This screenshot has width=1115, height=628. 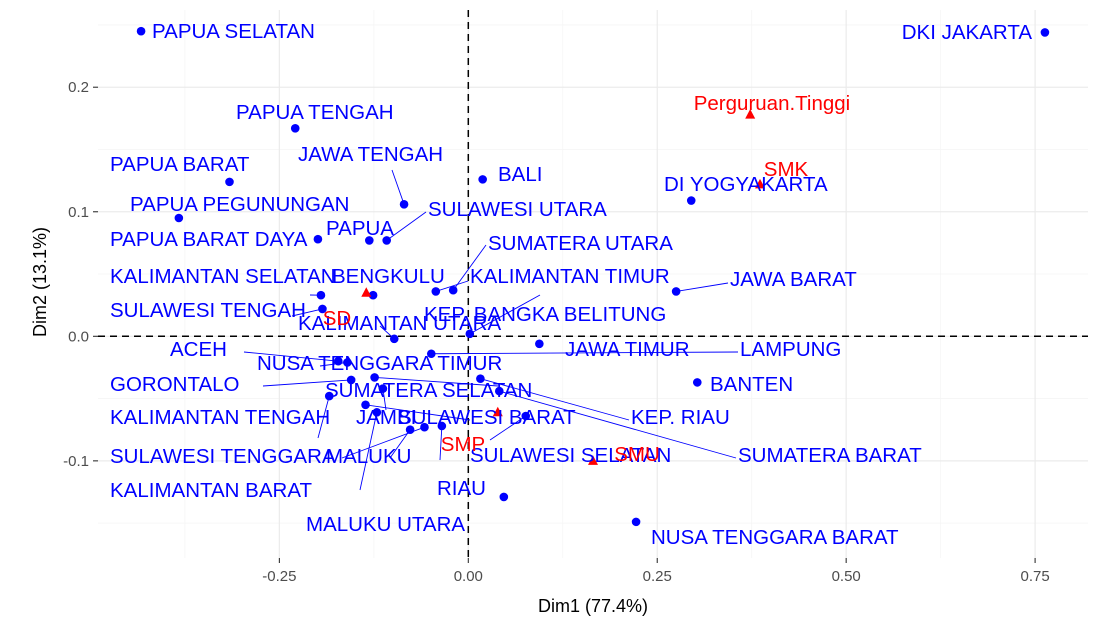 I want to click on x-axis-title: Dim1 (77.4%), so click(x=593, y=606).